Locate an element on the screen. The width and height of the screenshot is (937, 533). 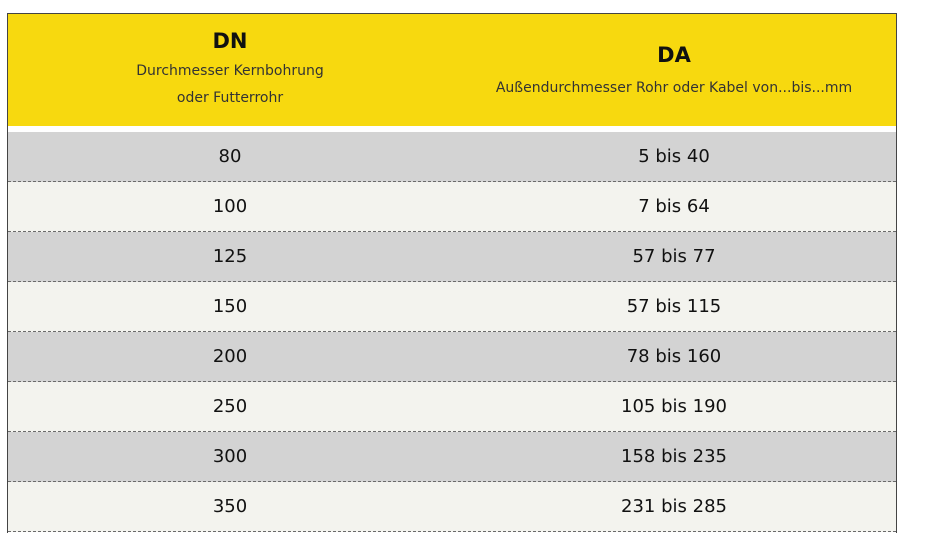
header-dn-subtitle-2: oder Futterrohr is located at coordinates (230, 98).